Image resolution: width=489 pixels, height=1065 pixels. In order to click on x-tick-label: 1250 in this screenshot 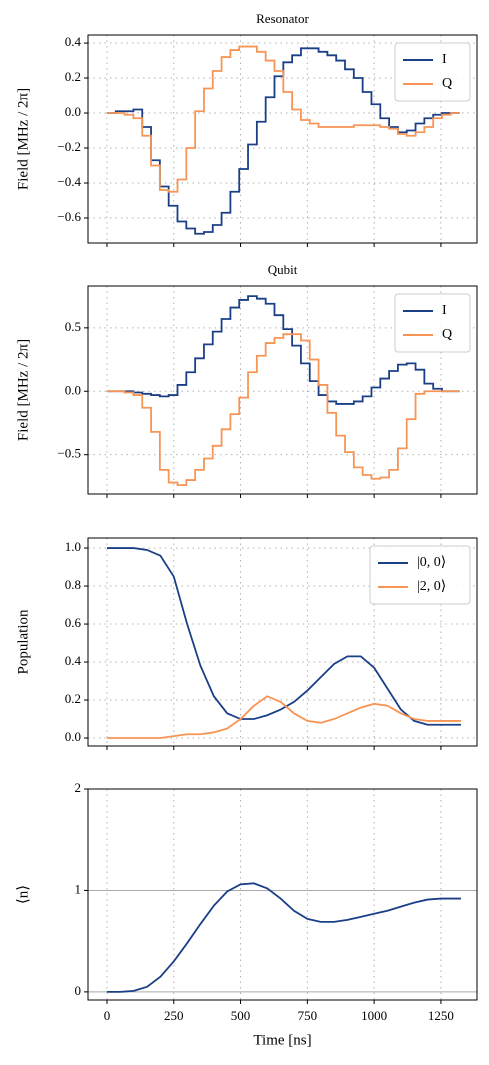, I will do `click(441, 1015)`.